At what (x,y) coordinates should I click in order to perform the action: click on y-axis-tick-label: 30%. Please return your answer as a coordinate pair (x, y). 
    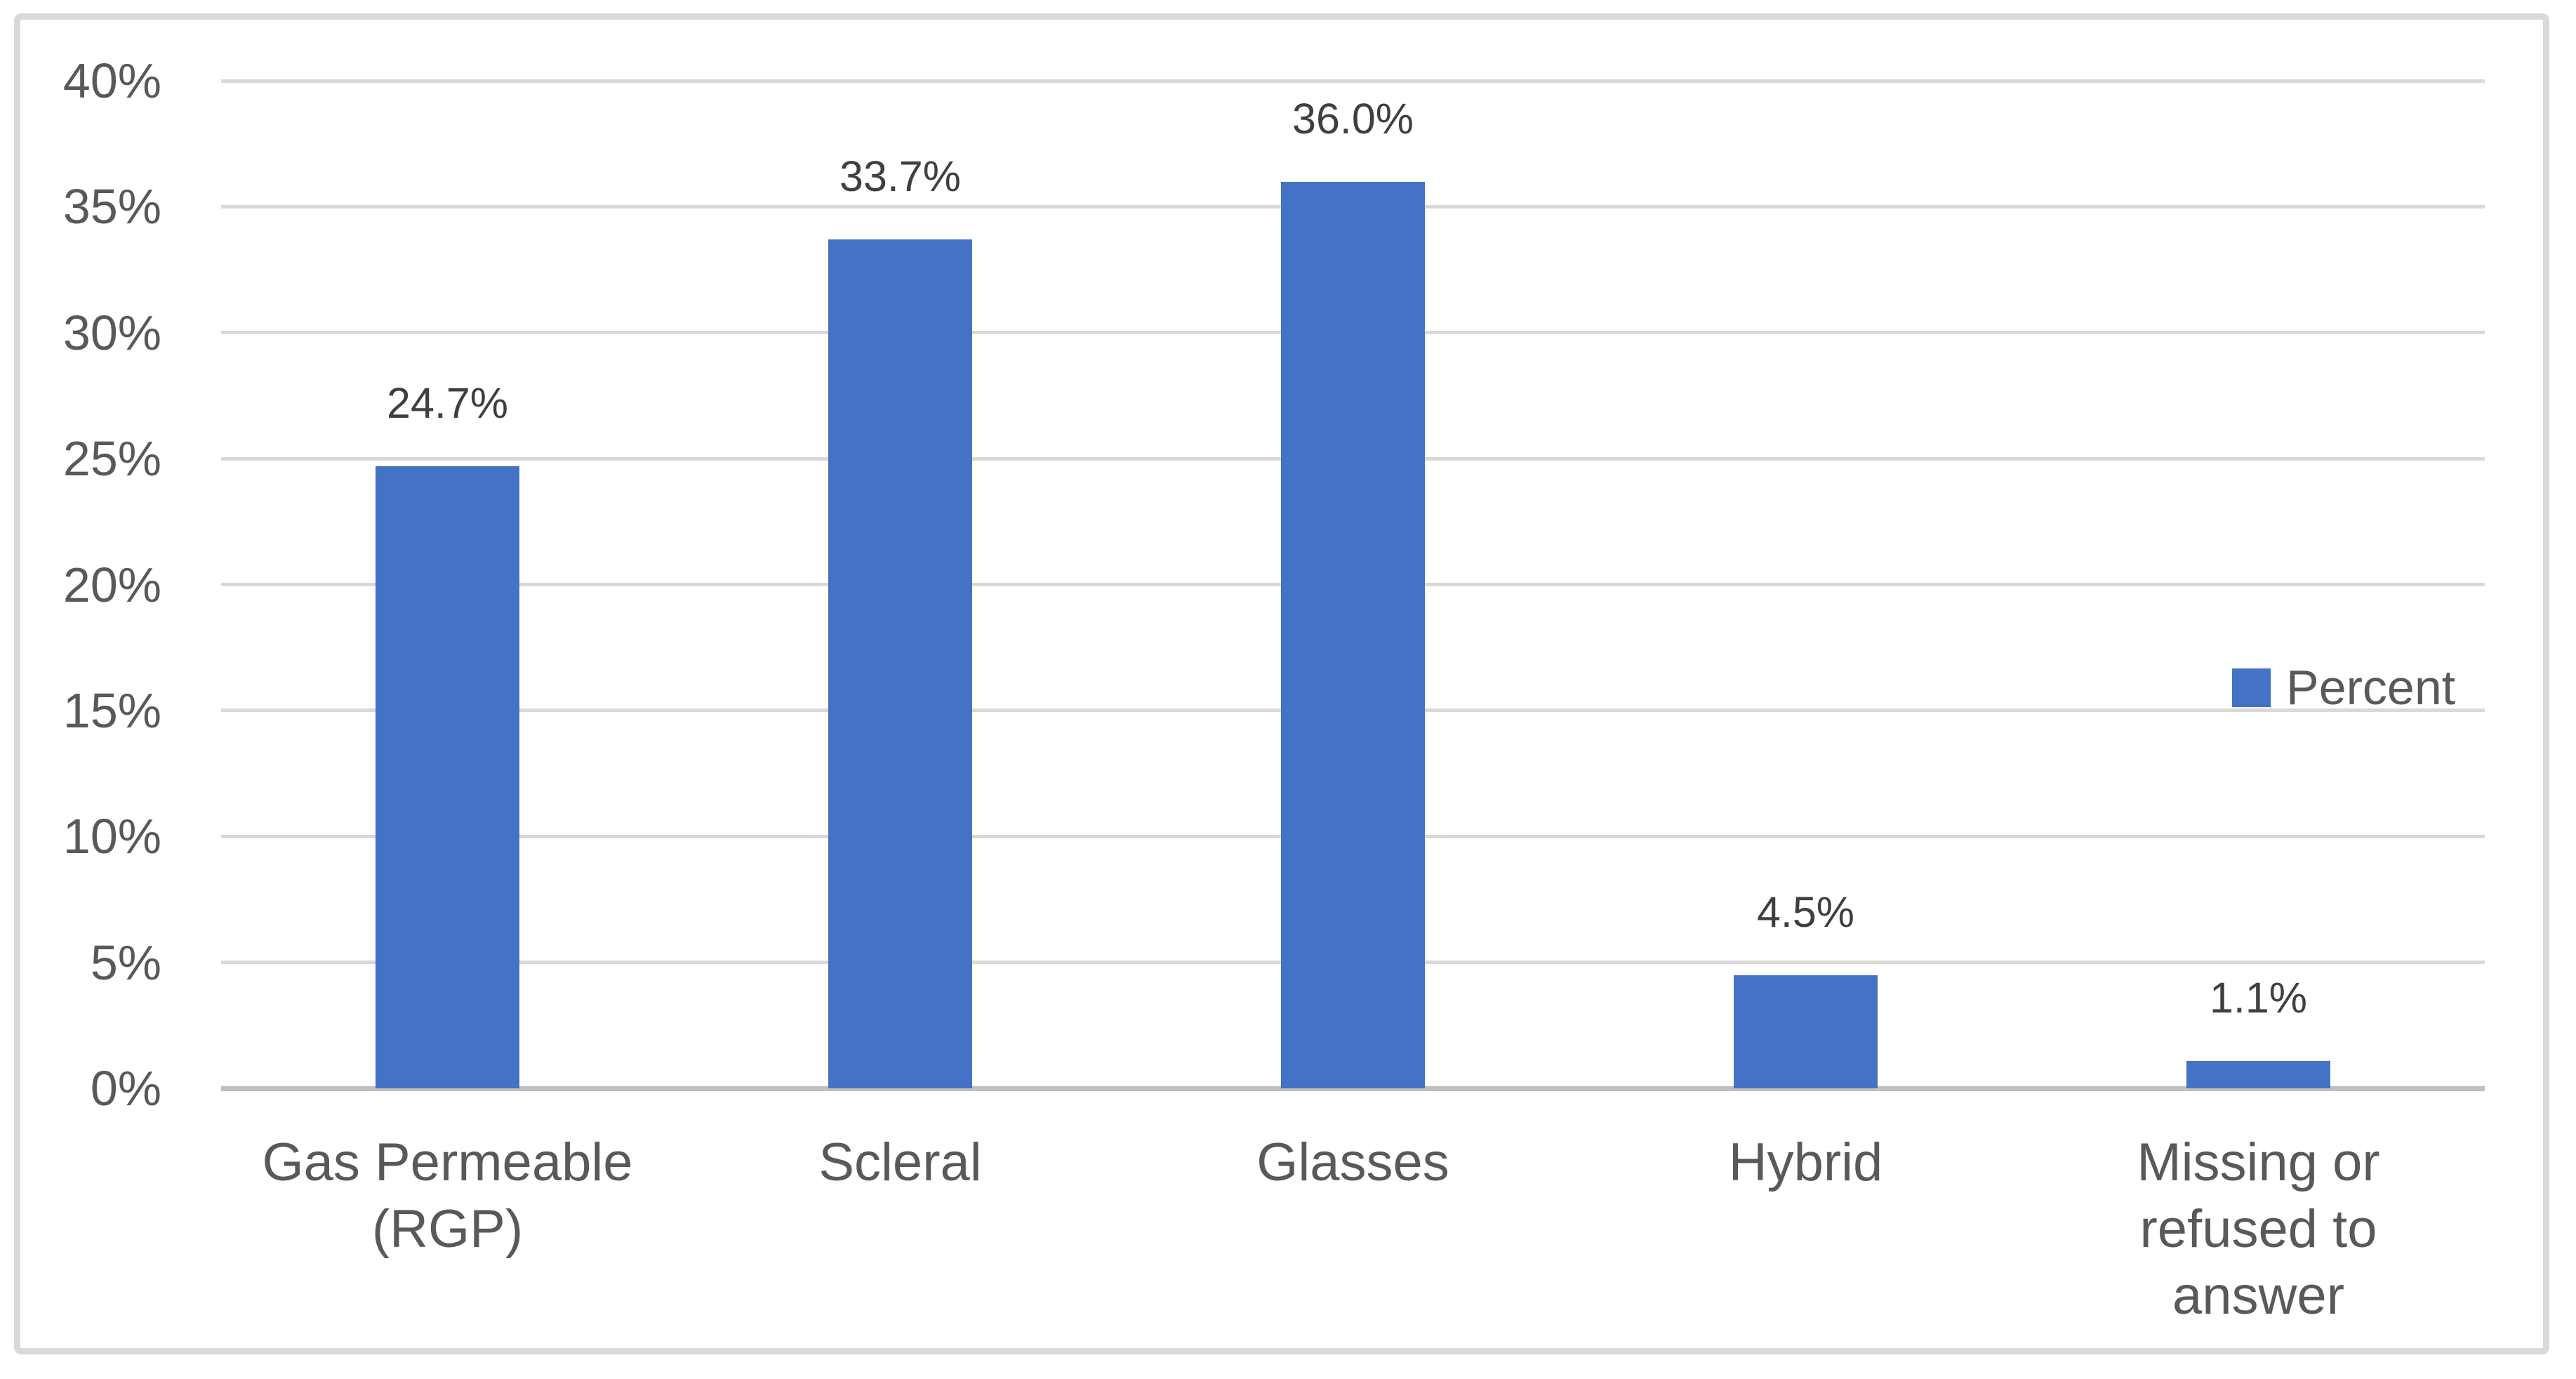
    Looking at the image, I should click on (112, 332).